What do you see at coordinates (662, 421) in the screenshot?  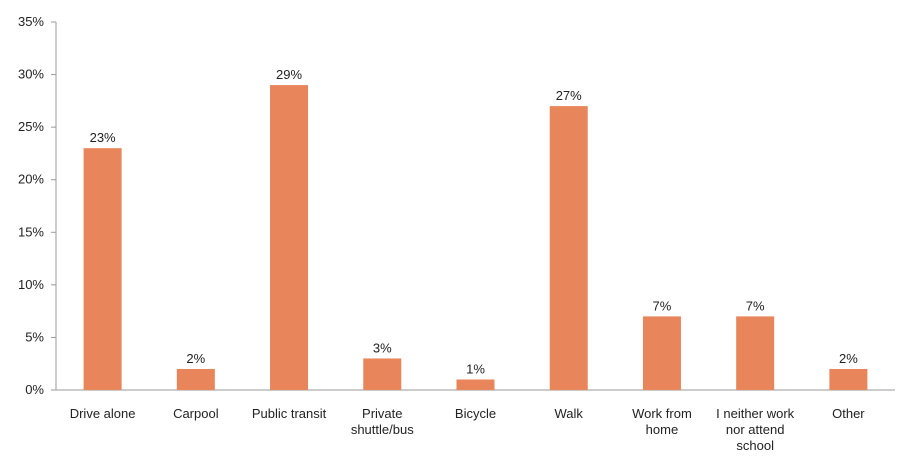 I see `category-label: Work from home` at bounding box center [662, 421].